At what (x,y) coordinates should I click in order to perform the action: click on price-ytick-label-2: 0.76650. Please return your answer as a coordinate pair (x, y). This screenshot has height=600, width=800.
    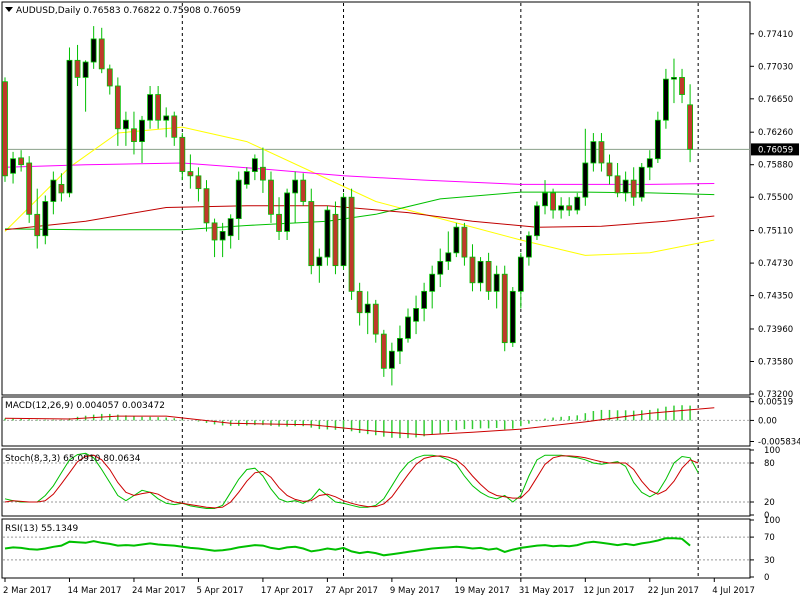
    Looking at the image, I should click on (775, 100).